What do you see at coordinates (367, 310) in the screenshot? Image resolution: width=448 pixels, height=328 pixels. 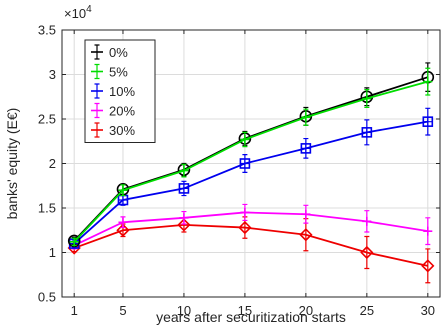 I see `x-tick-label: 25` at bounding box center [367, 310].